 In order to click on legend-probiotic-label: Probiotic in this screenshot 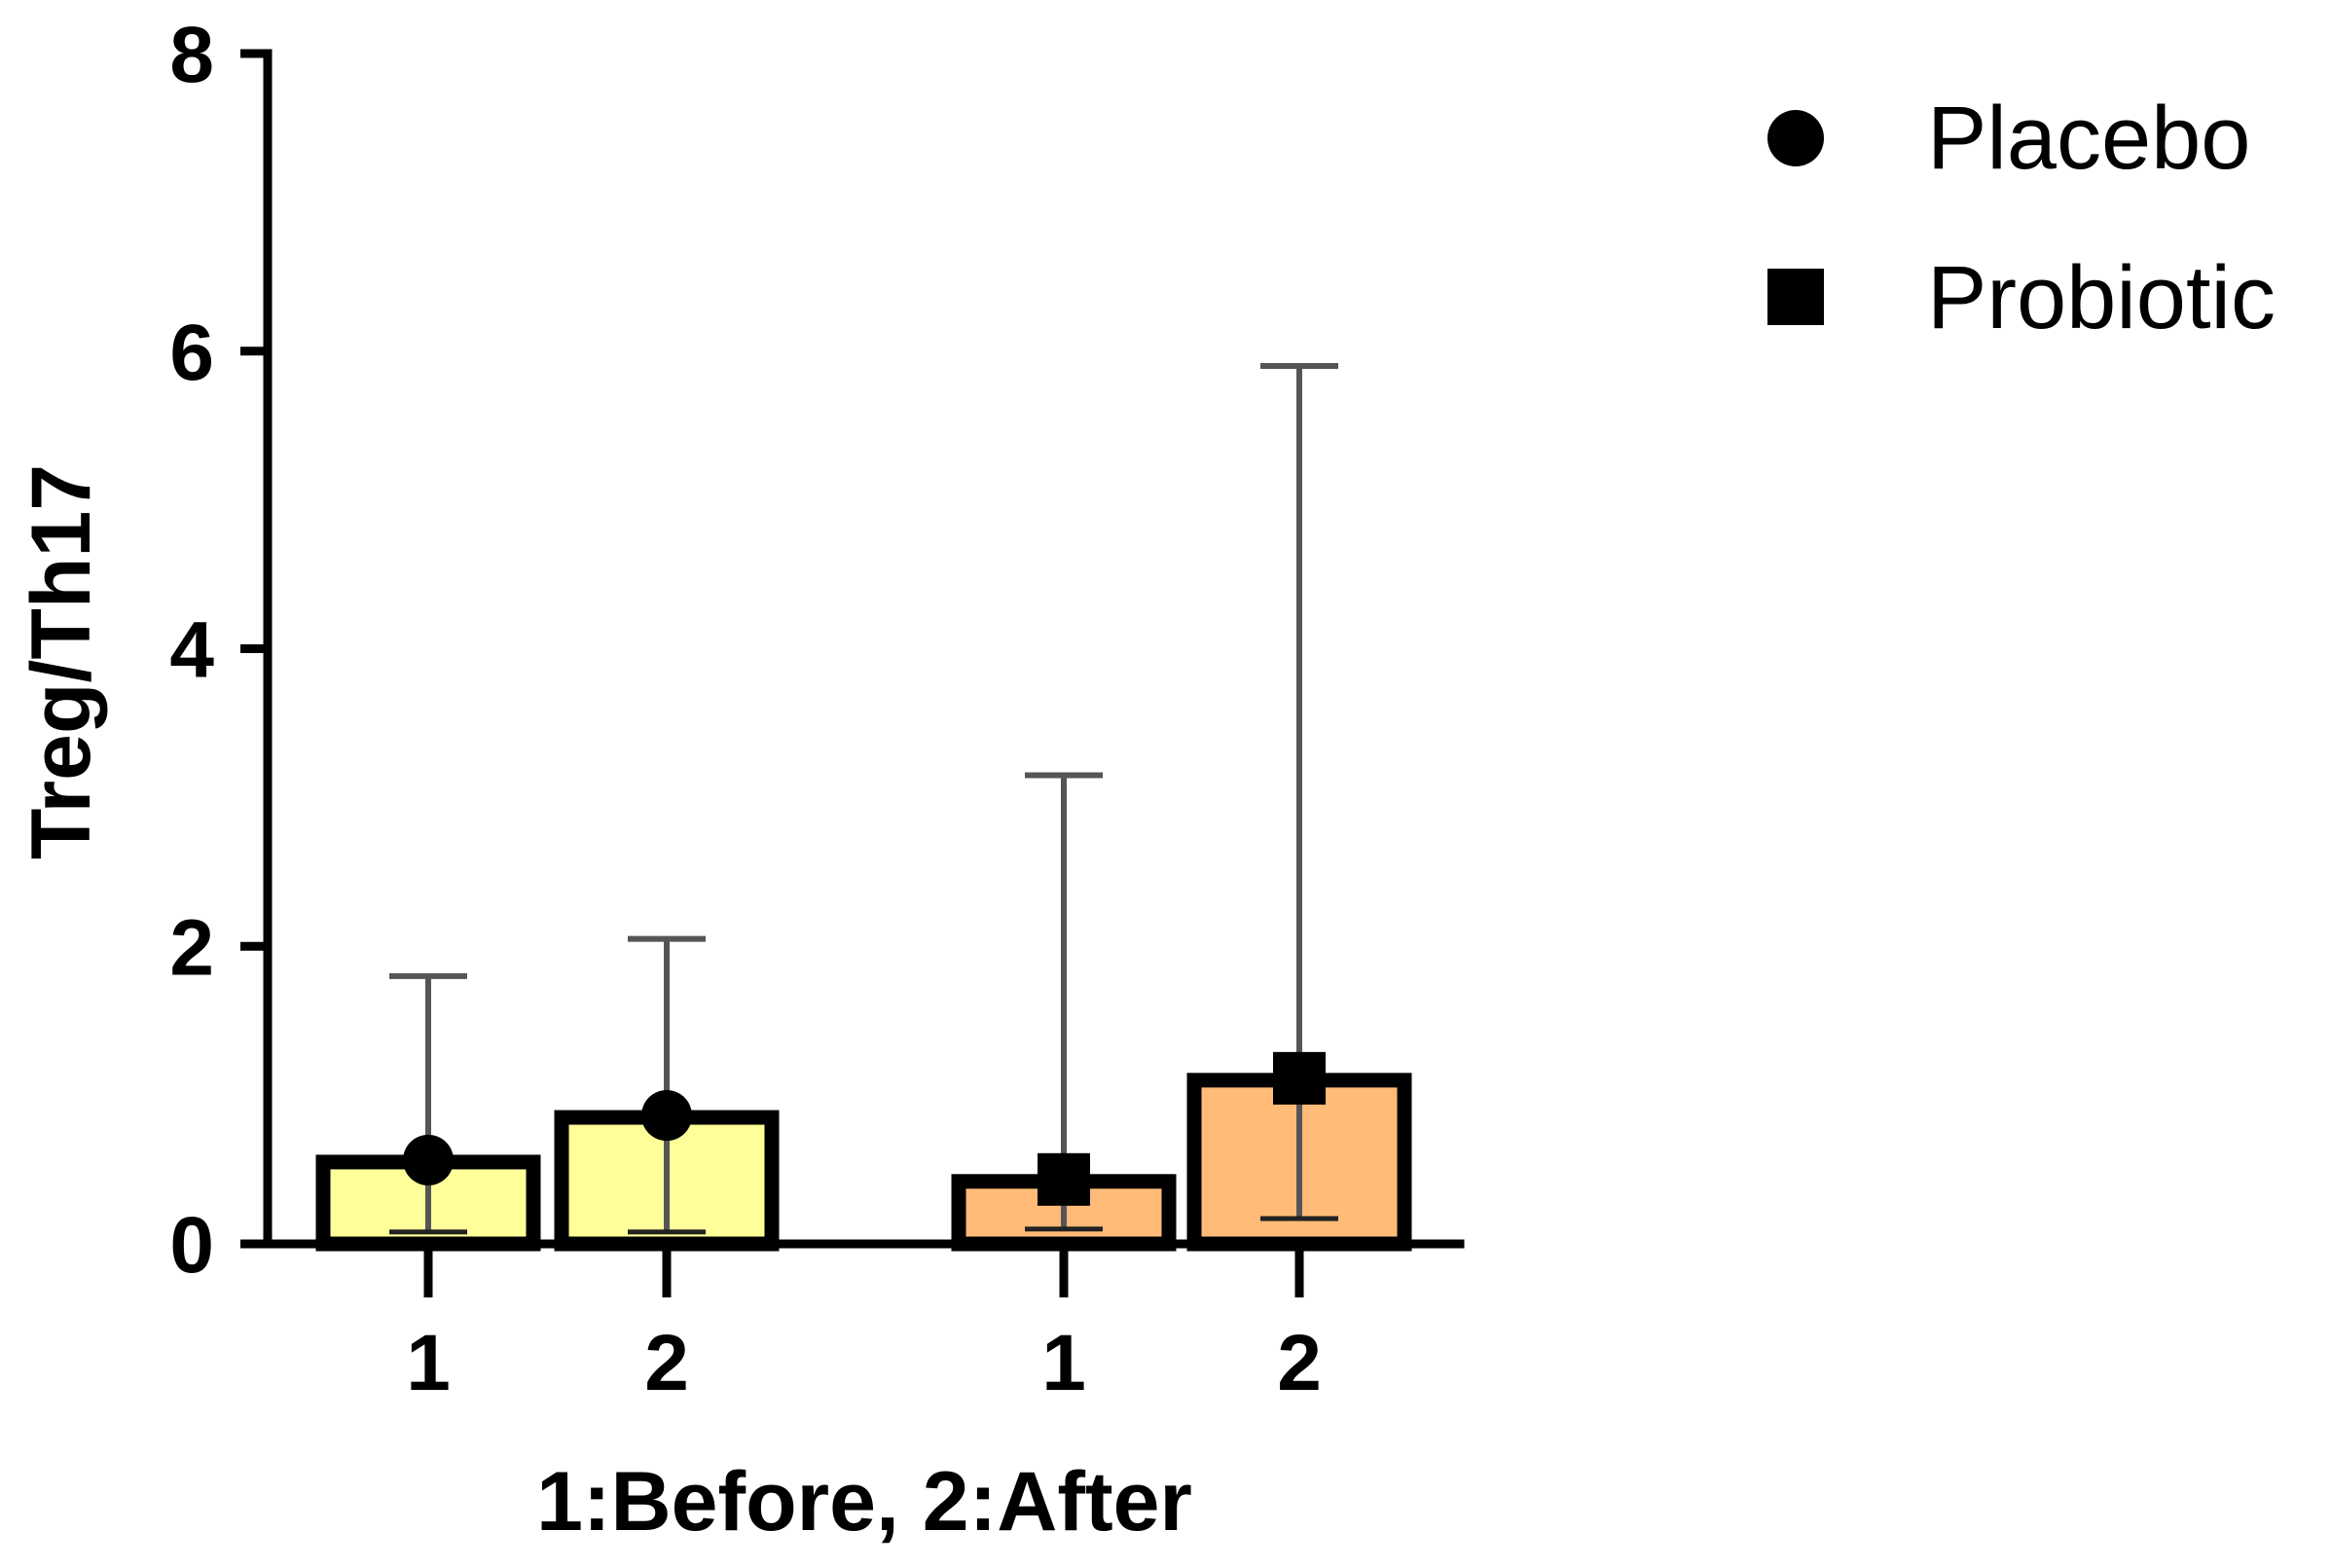, I will do `click(2101, 297)`.